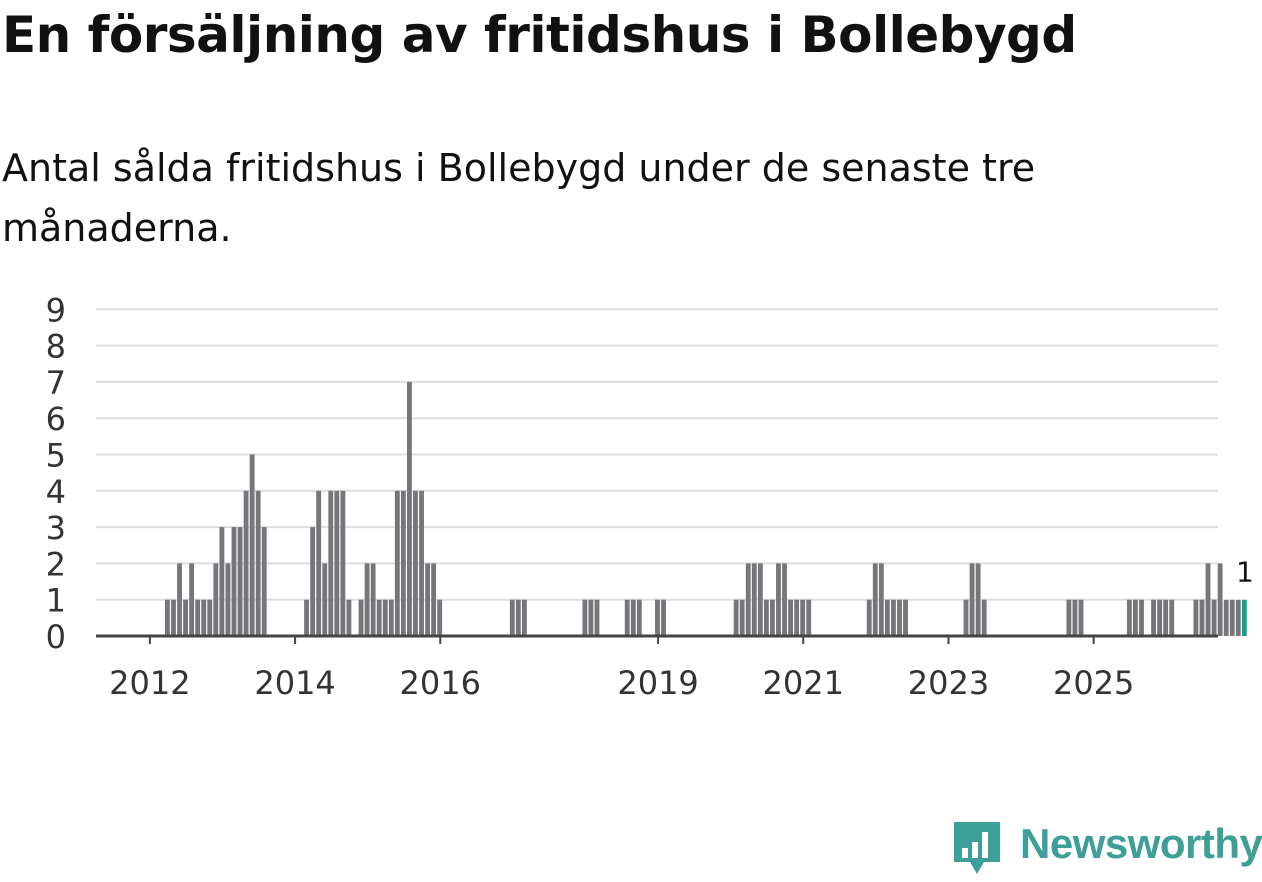 This screenshot has height=882, width=1262. Describe the element at coordinates (539, 35) in the screenshot. I see `chart-title: En försäljning av fritidshus i Bollebygd` at that location.